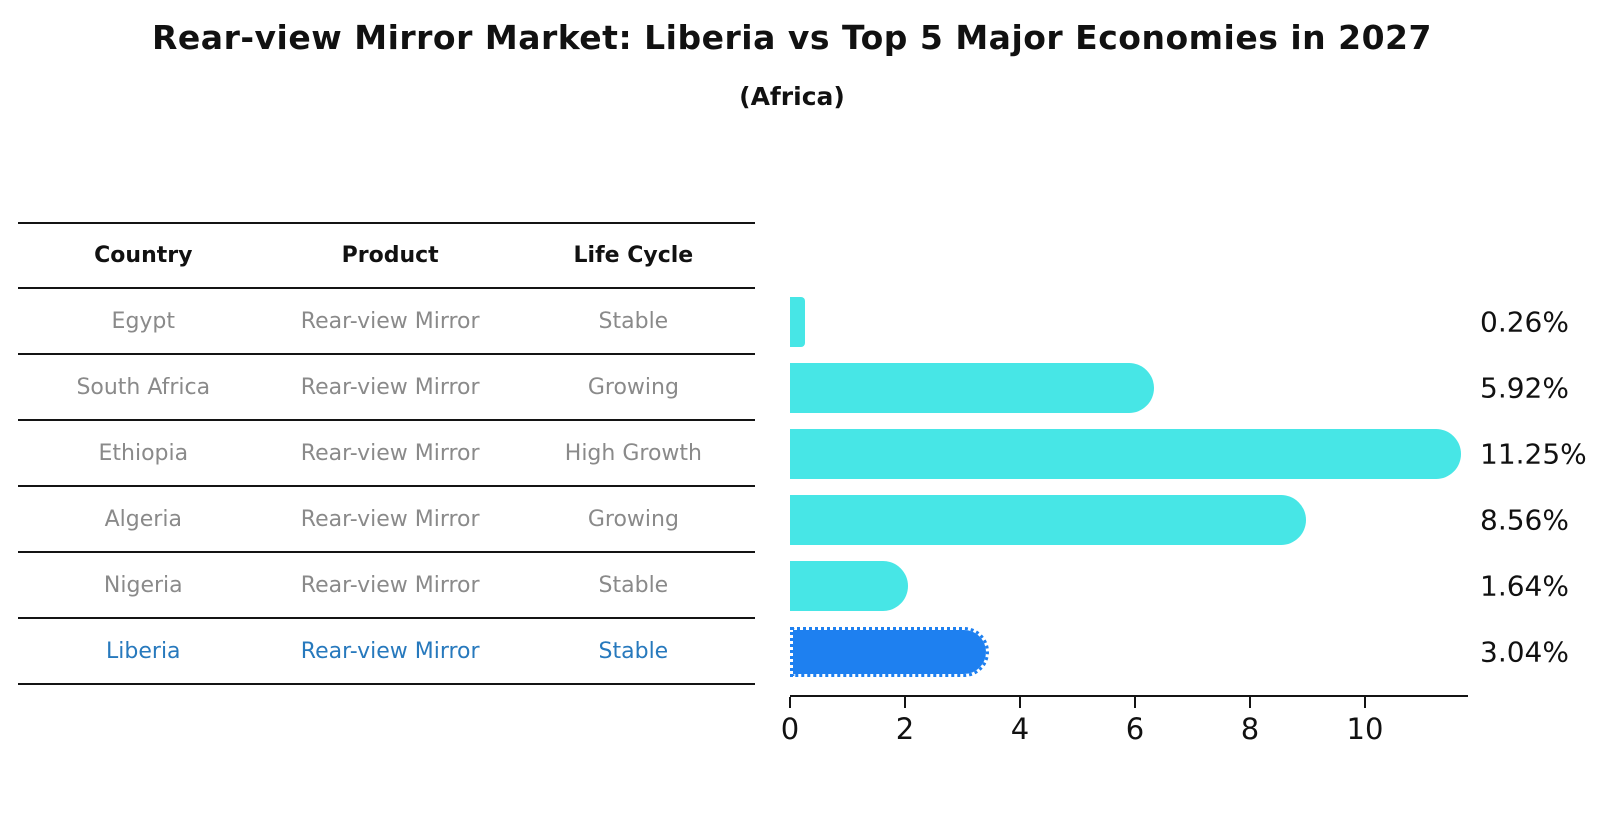 The width and height of the screenshot is (1604, 823). I want to click on table-cell-country: Algeria, so click(143, 519).